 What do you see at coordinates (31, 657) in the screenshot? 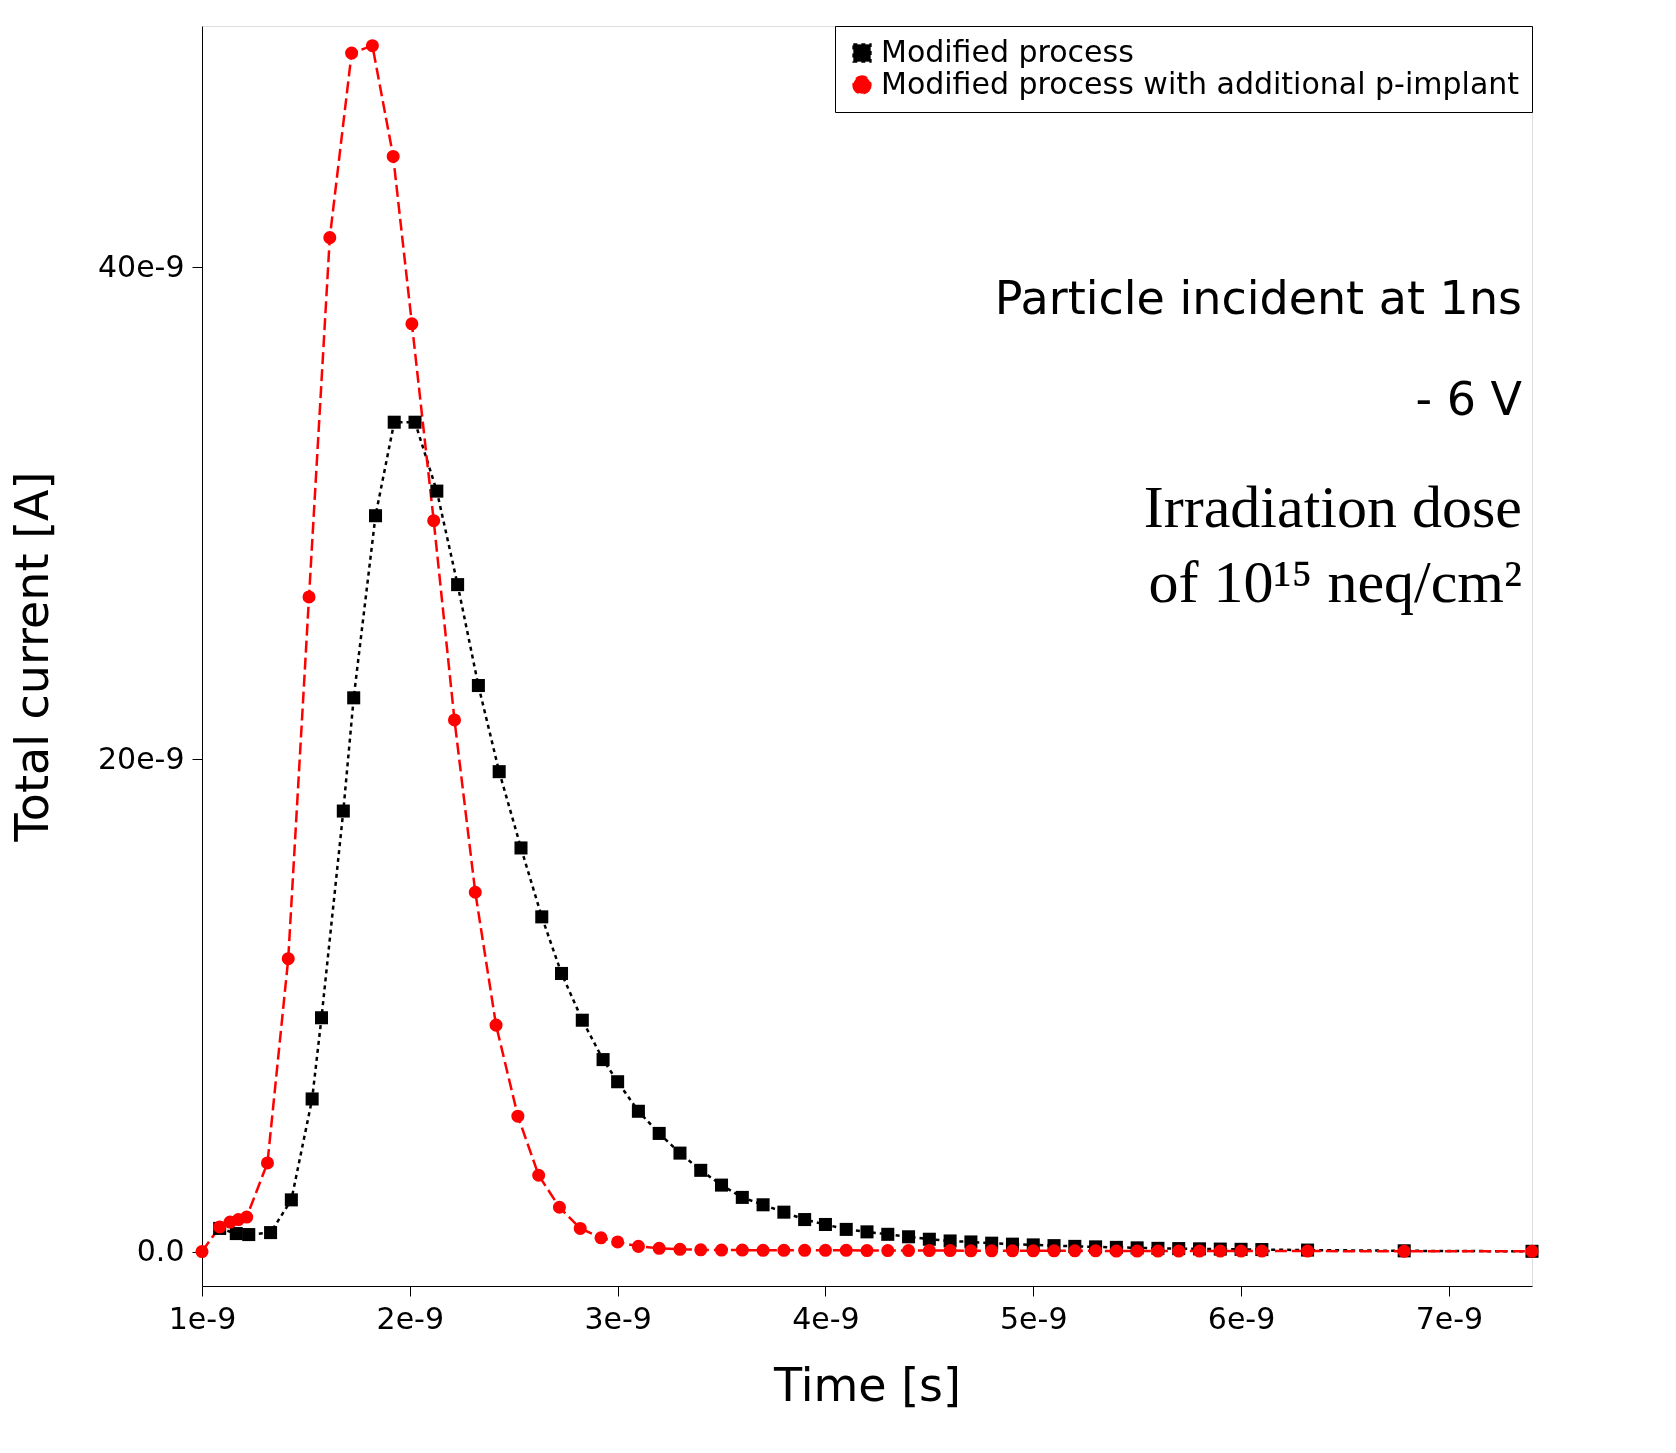
I see `y-axis-title: Total current [A]` at bounding box center [31, 657].